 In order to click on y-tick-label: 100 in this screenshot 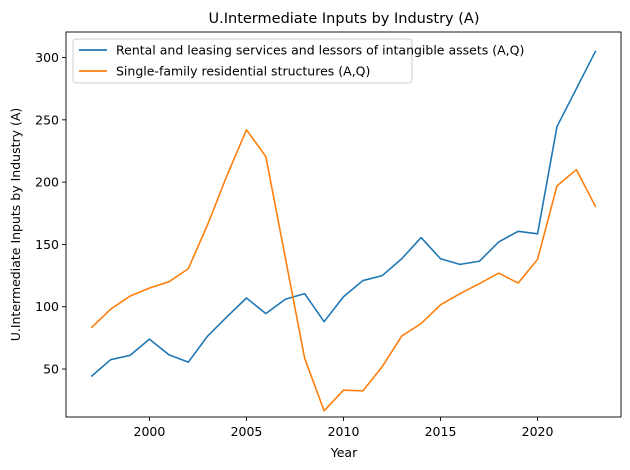, I will do `click(47, 306)`.